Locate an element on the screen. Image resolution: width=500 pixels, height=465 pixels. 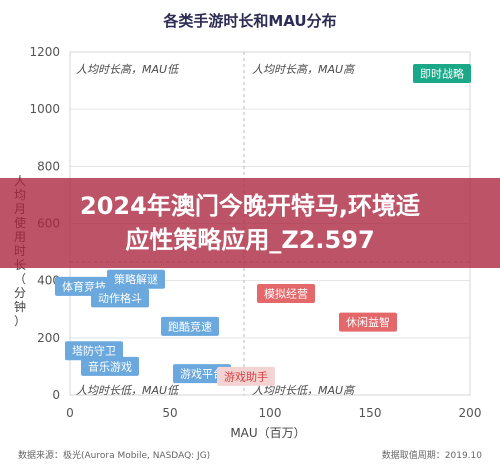
data-point-5: 塔防守卫 is located at coordinates (94, 351).